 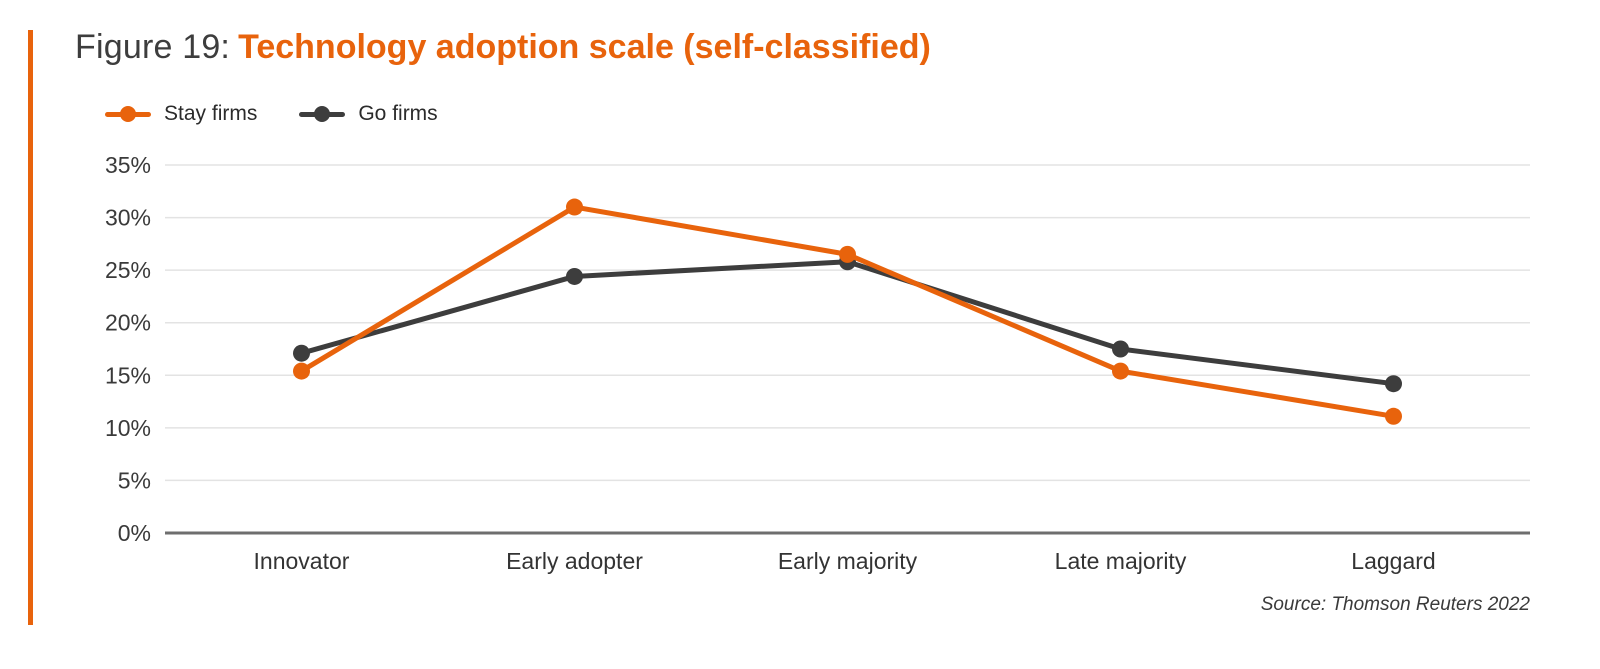 I want to click on accent-bar, so click(x=30, y=327).